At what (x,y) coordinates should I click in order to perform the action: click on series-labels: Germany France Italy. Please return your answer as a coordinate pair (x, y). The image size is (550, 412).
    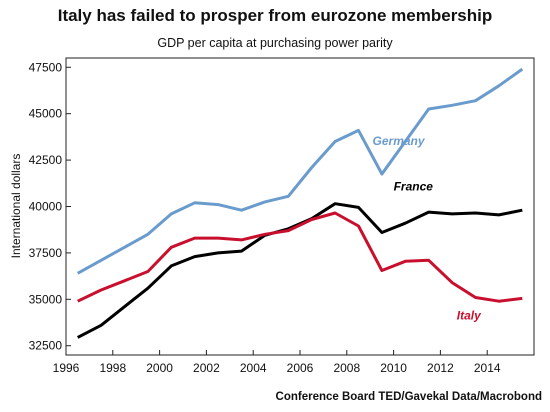
    Looking at the image, I should click on (428, 228).